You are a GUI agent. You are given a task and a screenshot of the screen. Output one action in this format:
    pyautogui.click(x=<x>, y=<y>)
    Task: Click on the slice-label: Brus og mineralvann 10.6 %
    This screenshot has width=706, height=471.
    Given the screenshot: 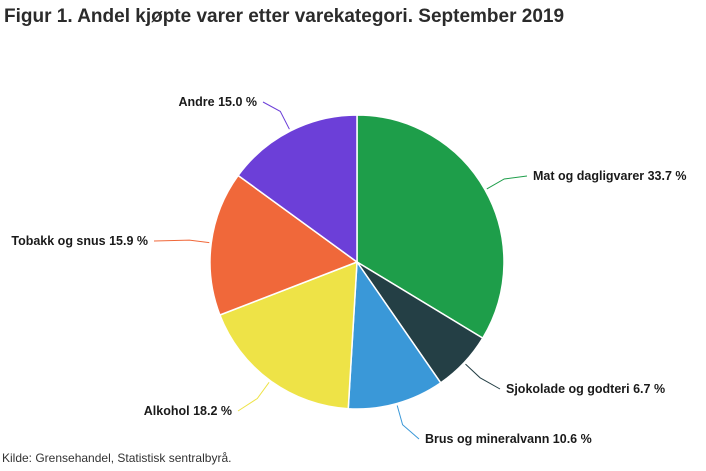 What is the action you would take?
    pyautogui.click(x=508, y=439)
    